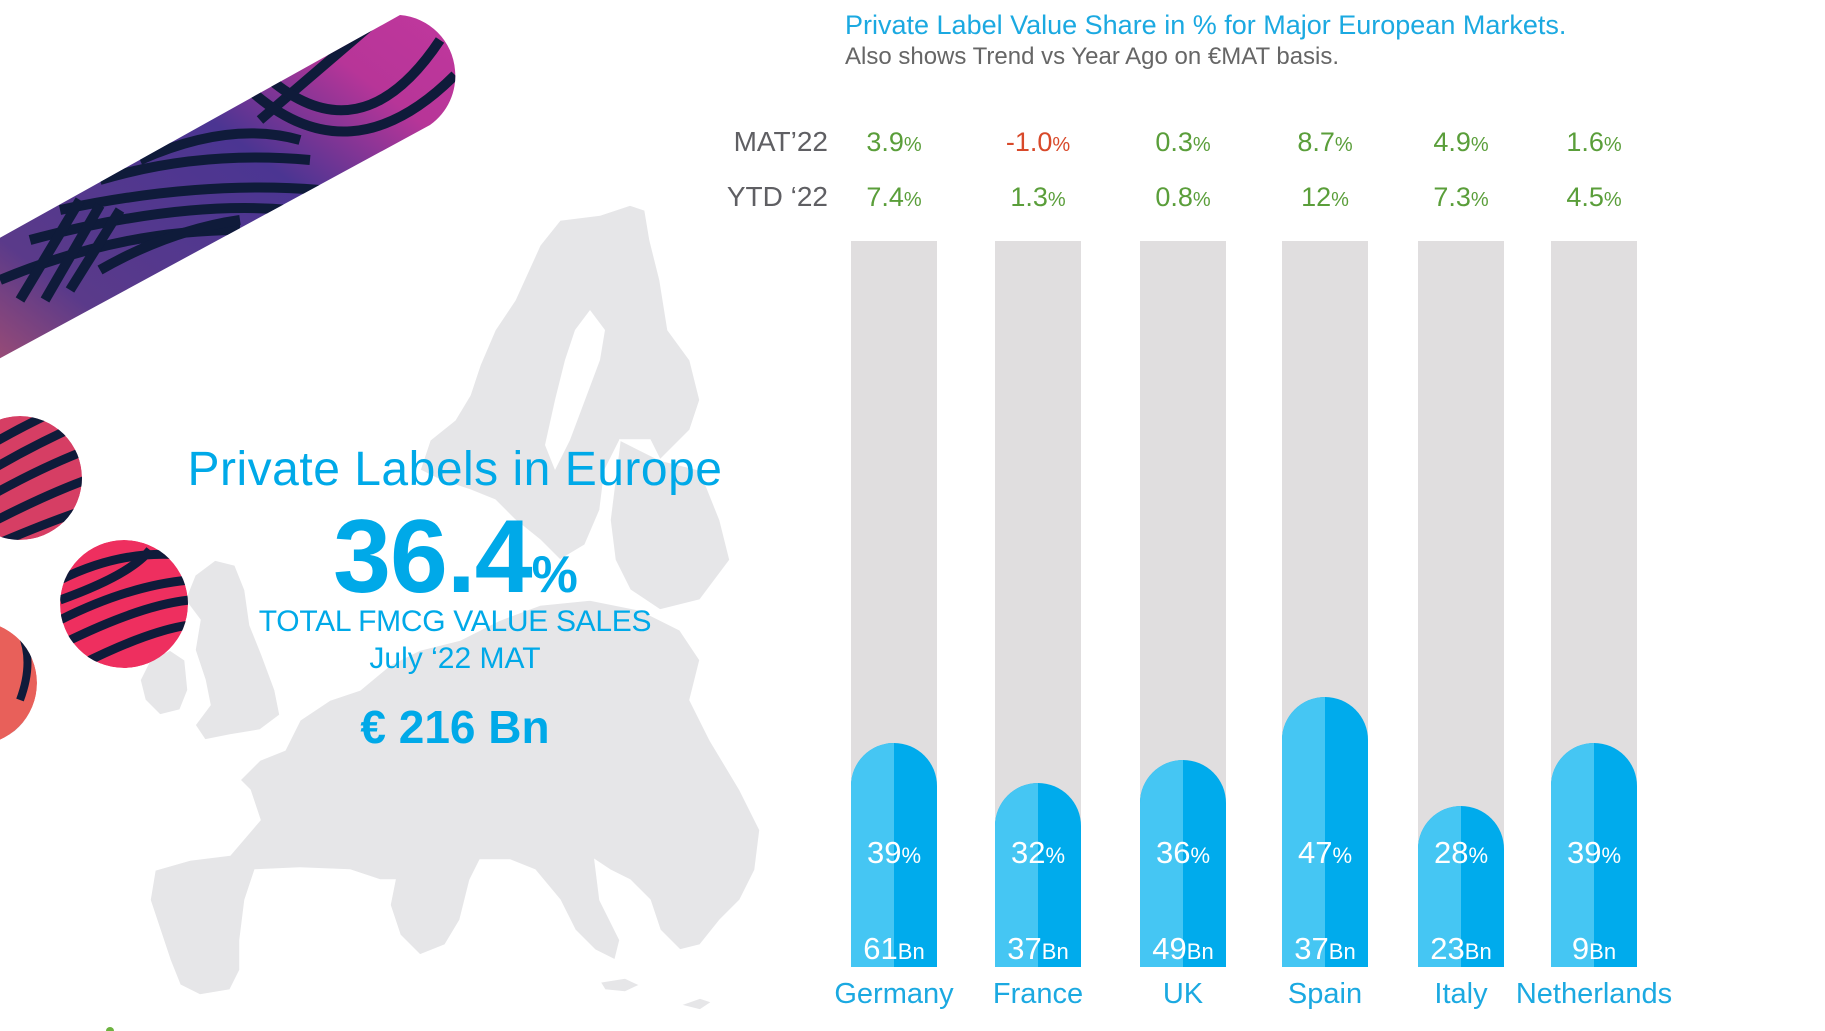 The width and height of the screenshot is (1825, 1031). Describe the element at coordinates (1316, 142) in the screenshot. I see `mat-trend-value: 8.7` at that location.